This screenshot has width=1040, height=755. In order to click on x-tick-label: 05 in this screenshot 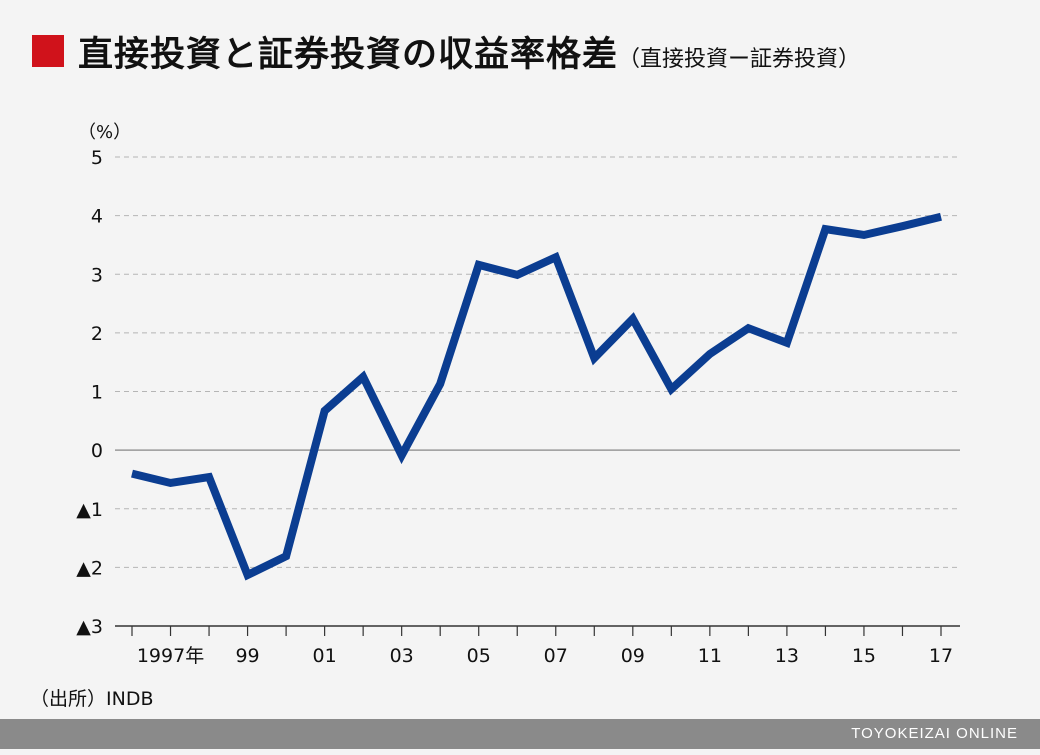, I will do `click(479, 656)`.